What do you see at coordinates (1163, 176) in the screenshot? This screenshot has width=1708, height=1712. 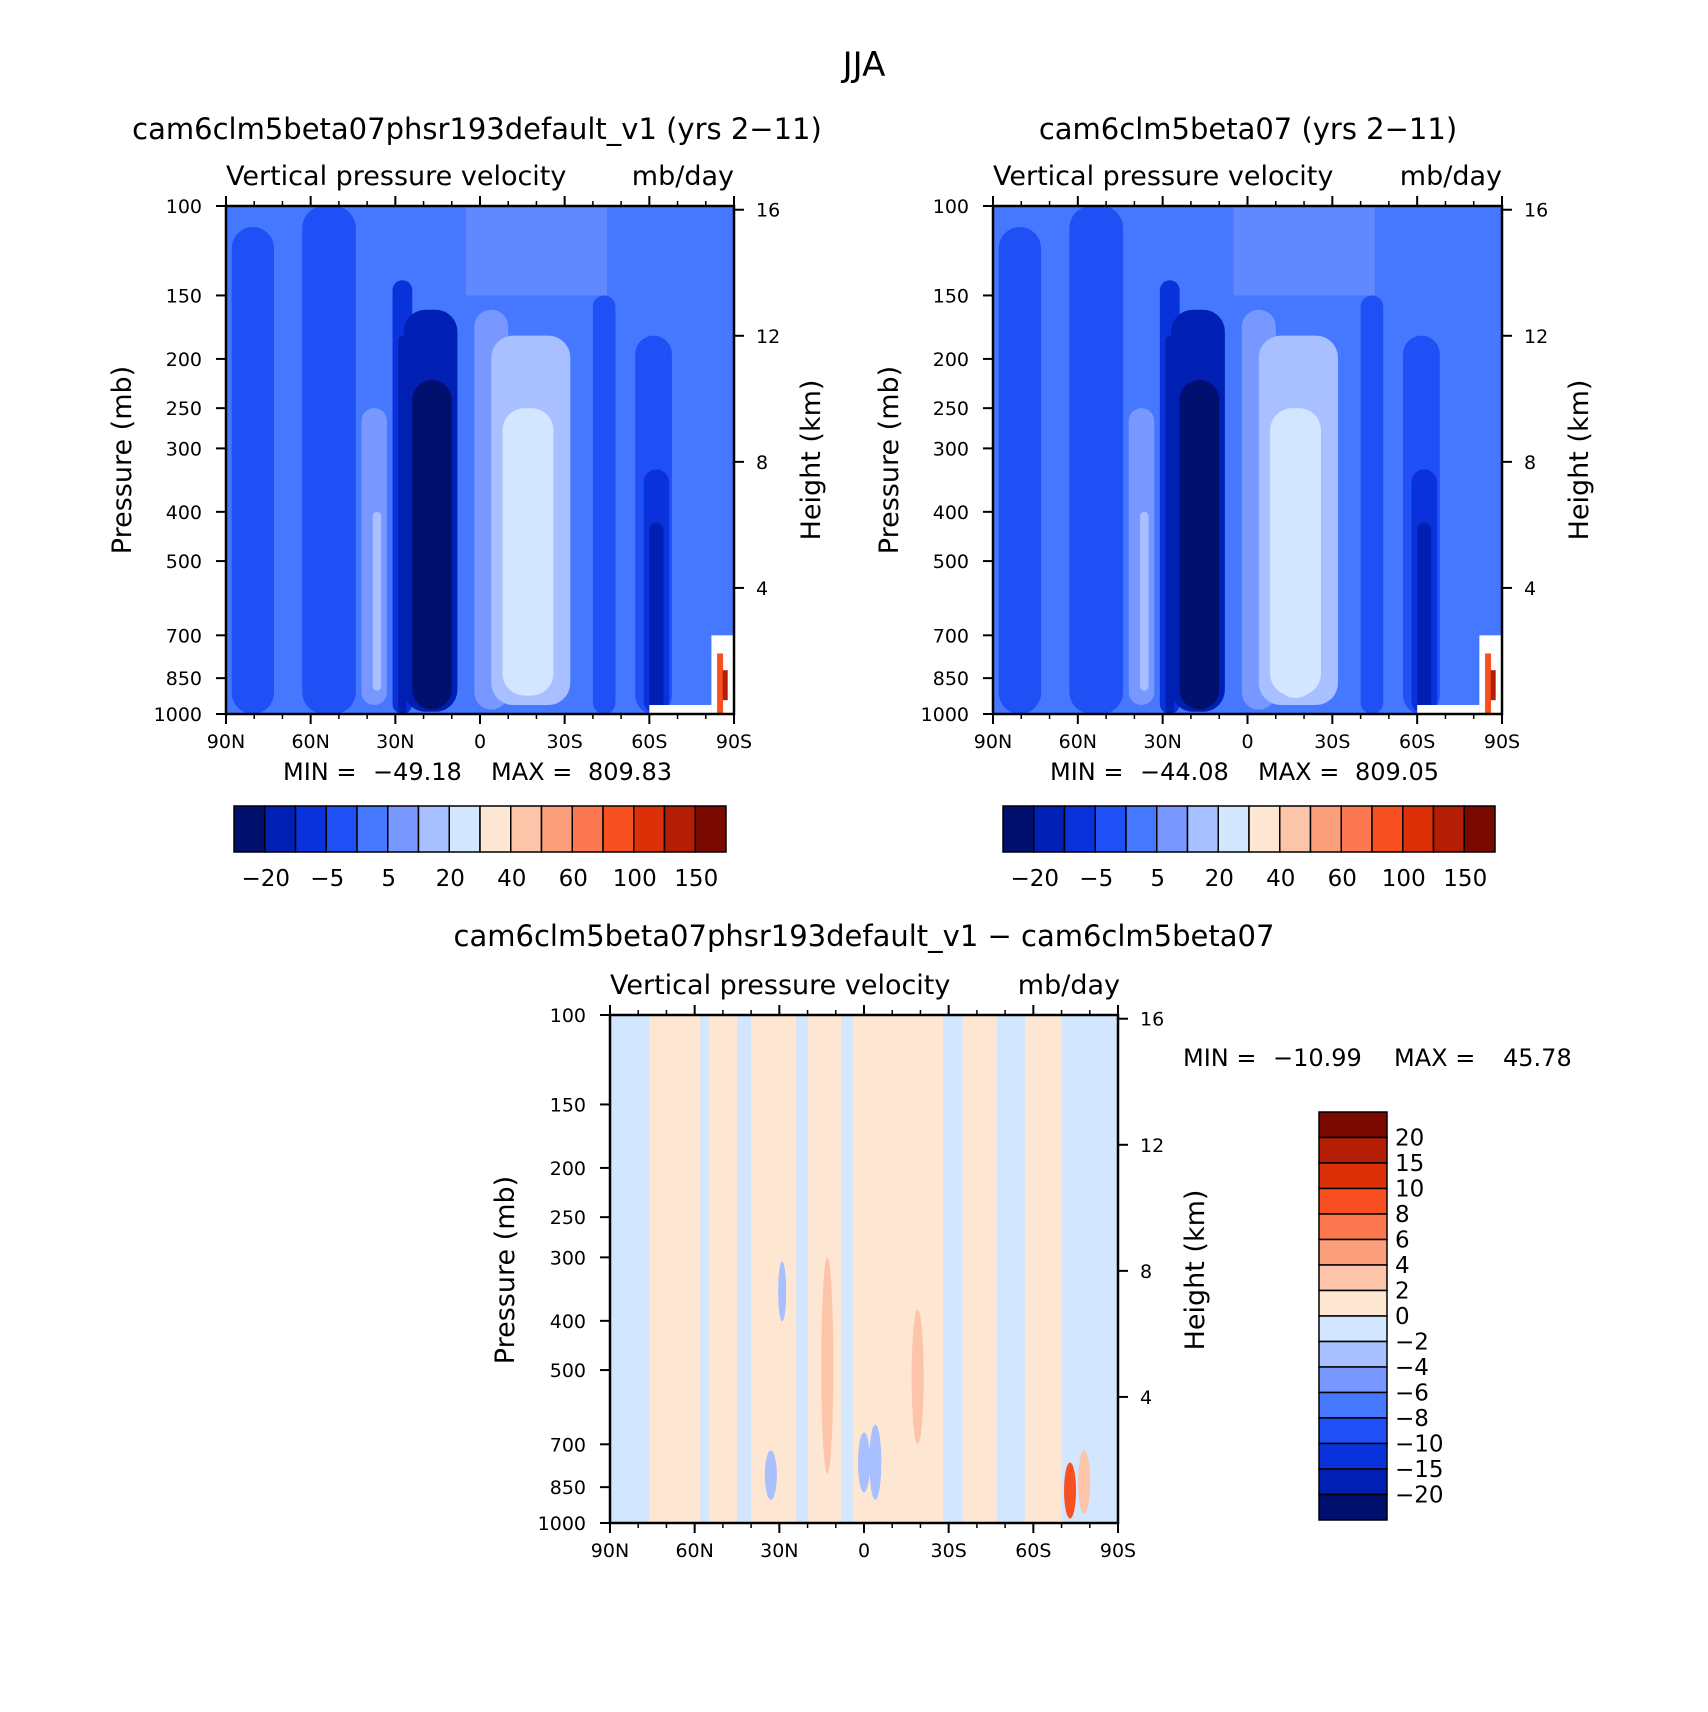 I see `panel-2-subtitle-left: Vertical pressure velocity` at bounding box center [1163, 176].